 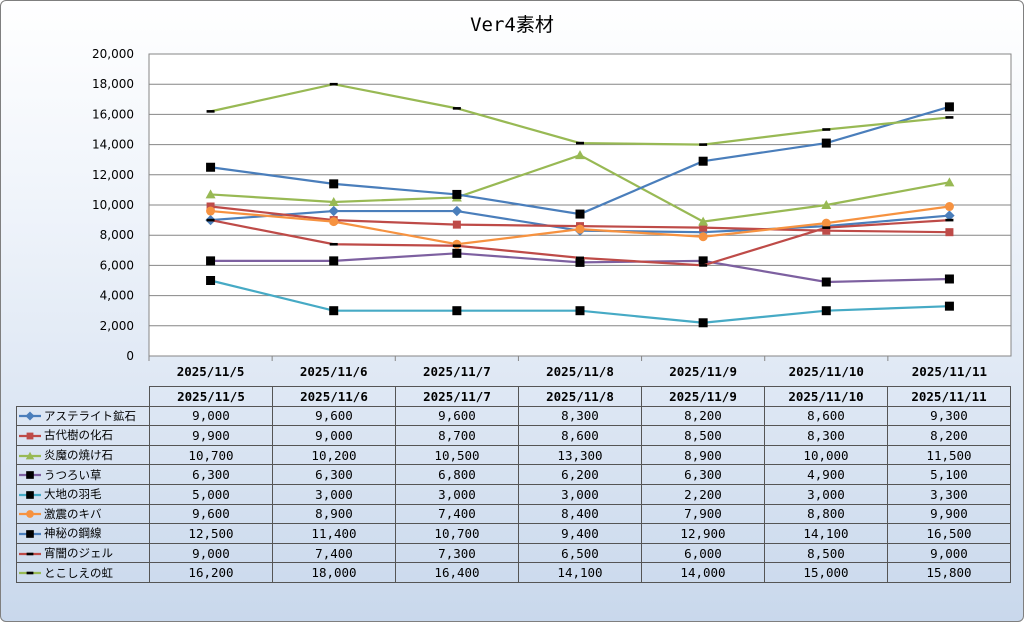 What do you see at coordinates (826, 572) in the screenshot?
I see `table-cell: 15,000` at bounding box center [826, 572].